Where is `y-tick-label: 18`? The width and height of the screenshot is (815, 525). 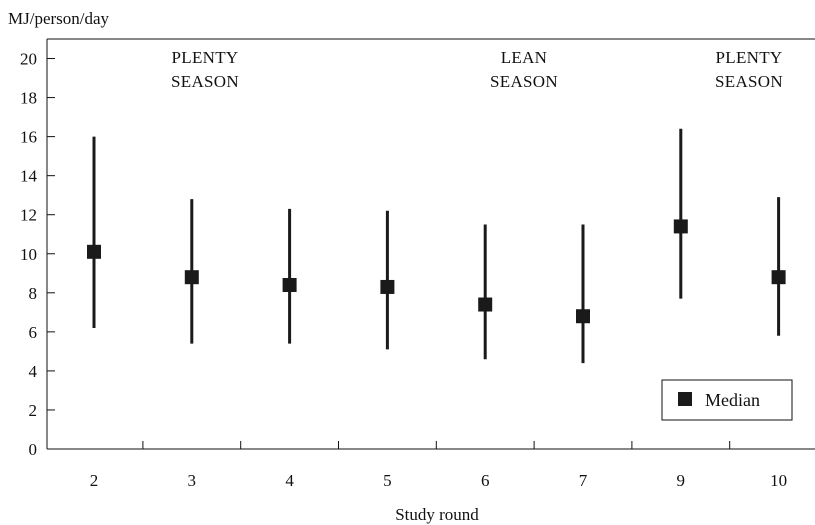
y-tick-label: 18 is located at coordinates (28, 98).